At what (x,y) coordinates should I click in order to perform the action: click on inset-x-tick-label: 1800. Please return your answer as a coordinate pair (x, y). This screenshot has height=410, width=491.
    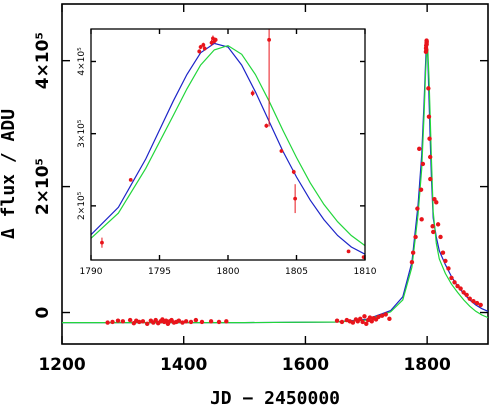
    Looking at the image, I should click on (228, 272).